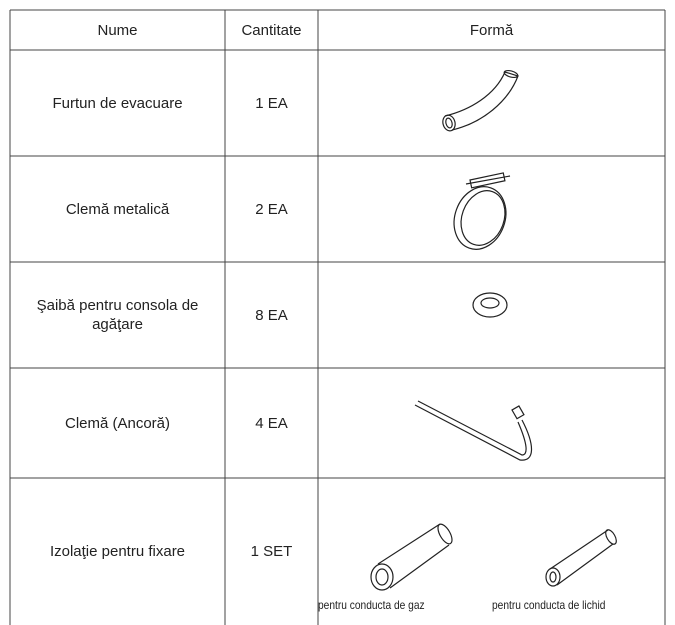 This screenshot has width=675, height=625. Describe the element at coordinates (117, 423) in the screenshot. I see `item-name: Clemă (Ancoră)` at that location.